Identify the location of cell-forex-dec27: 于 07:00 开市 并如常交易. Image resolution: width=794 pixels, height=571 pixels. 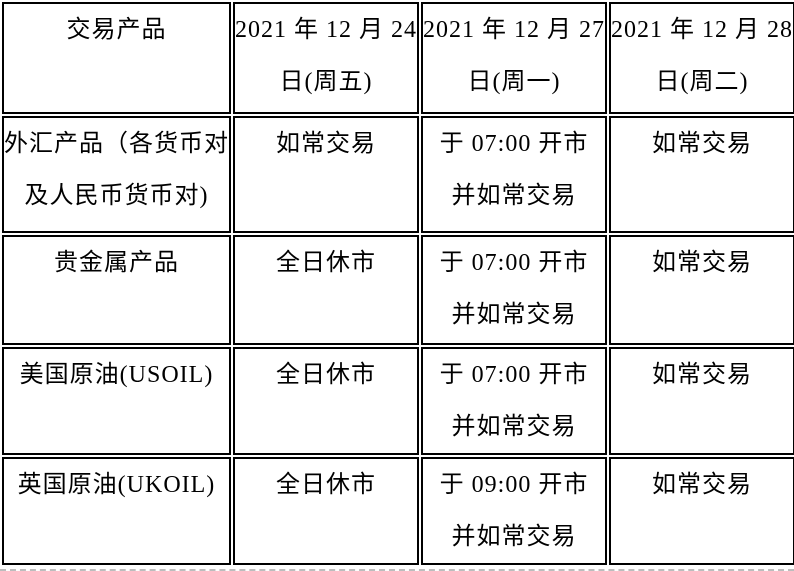
(514, 174).